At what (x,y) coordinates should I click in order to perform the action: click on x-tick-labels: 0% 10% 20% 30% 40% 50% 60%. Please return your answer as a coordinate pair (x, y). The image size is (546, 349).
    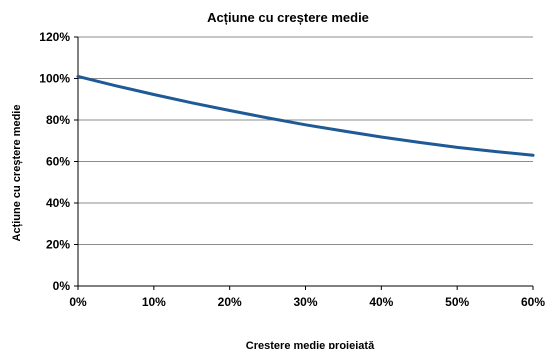
    Looking at the image, I should click on (307, 302).